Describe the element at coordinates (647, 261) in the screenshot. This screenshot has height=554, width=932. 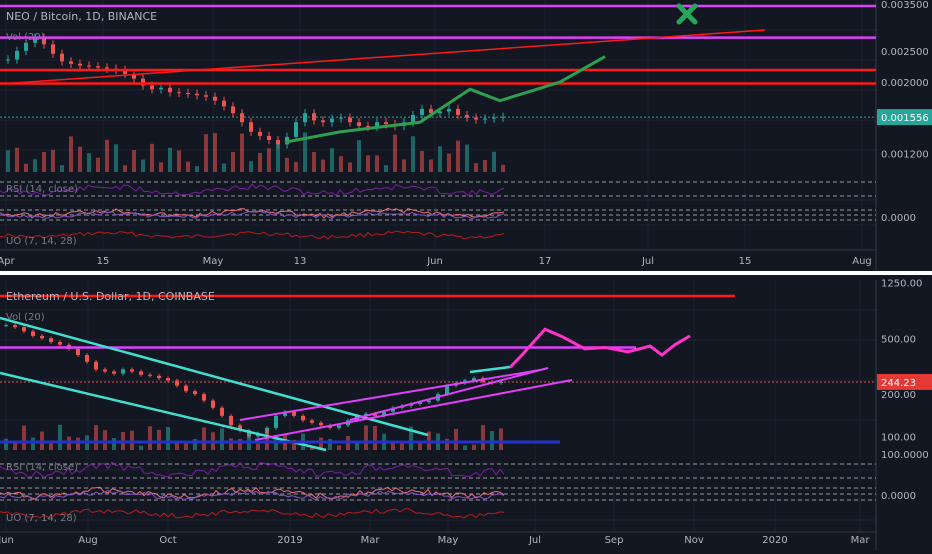
I see `top-time-tick-label: Jul` at that location.